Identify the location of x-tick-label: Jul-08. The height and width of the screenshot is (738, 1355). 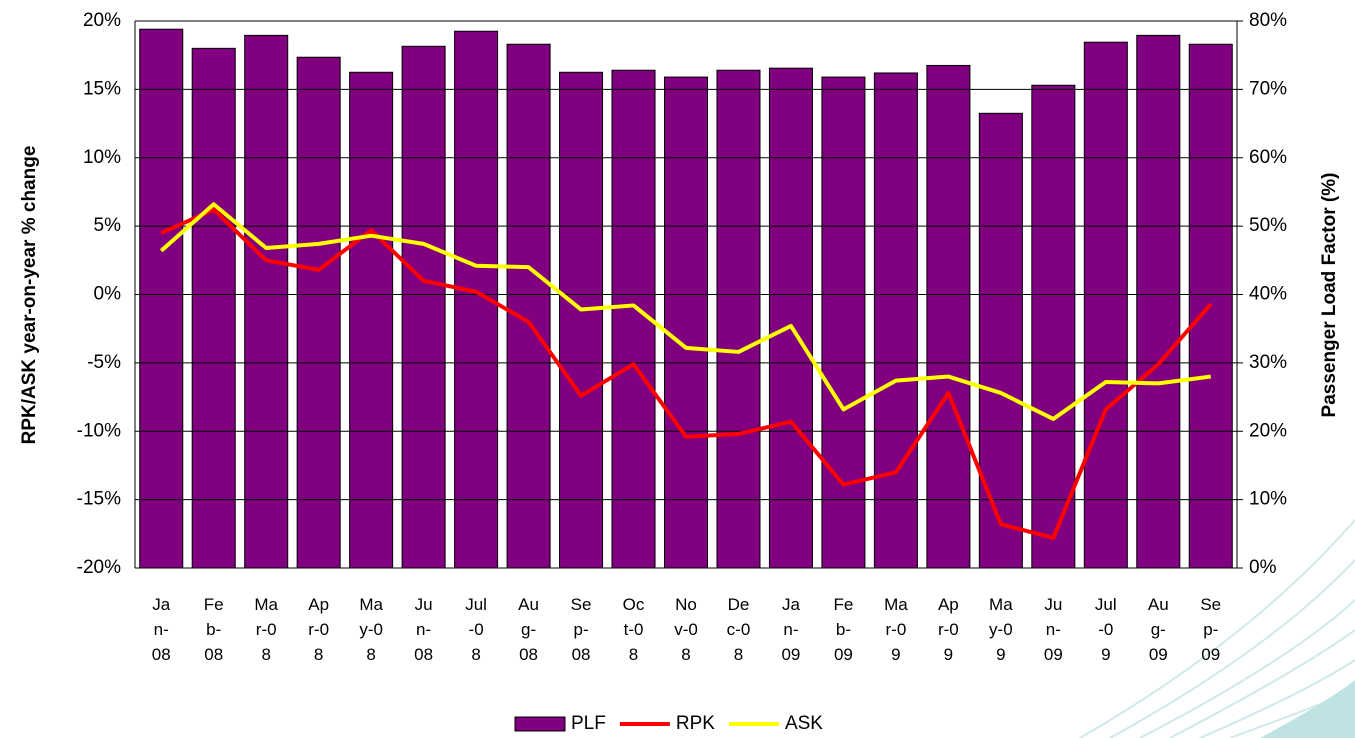
(476, 629).